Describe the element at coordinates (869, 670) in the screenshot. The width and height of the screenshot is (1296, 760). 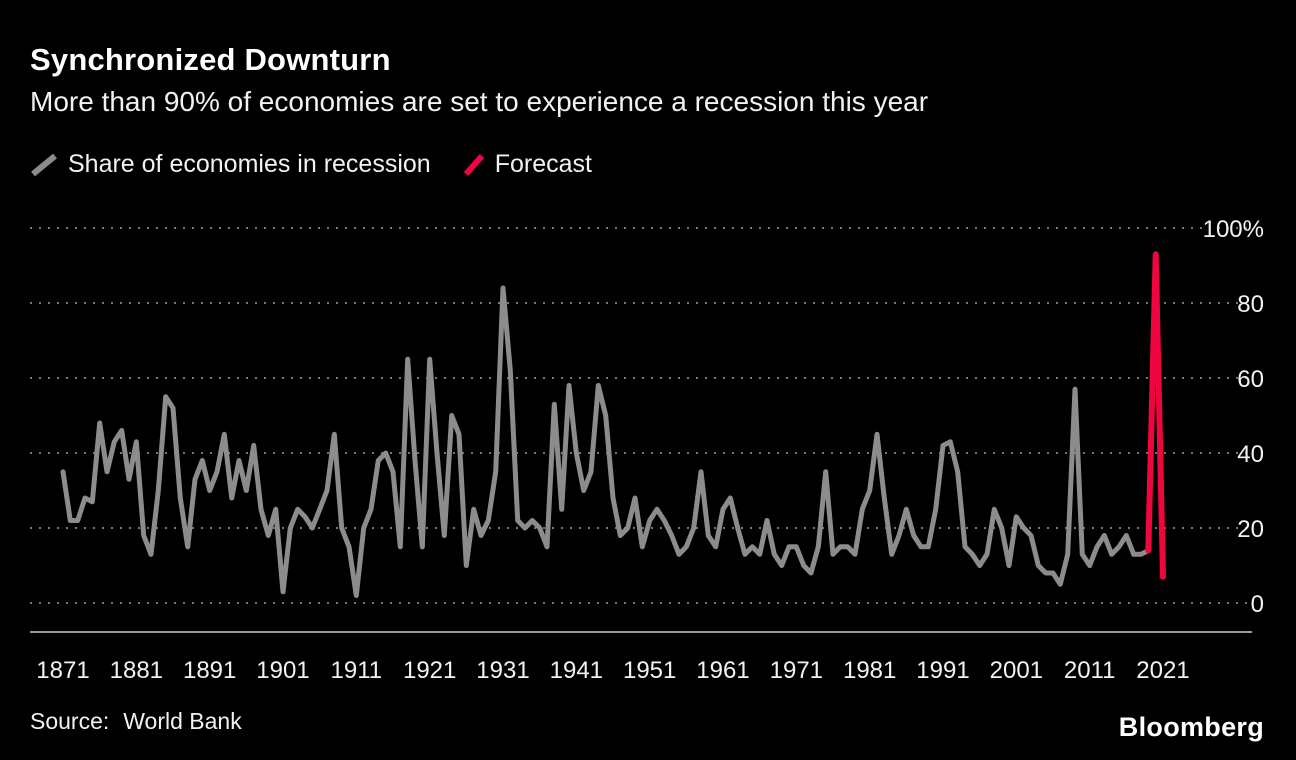
I see `x-tick-label-1981: 1981` at that location.